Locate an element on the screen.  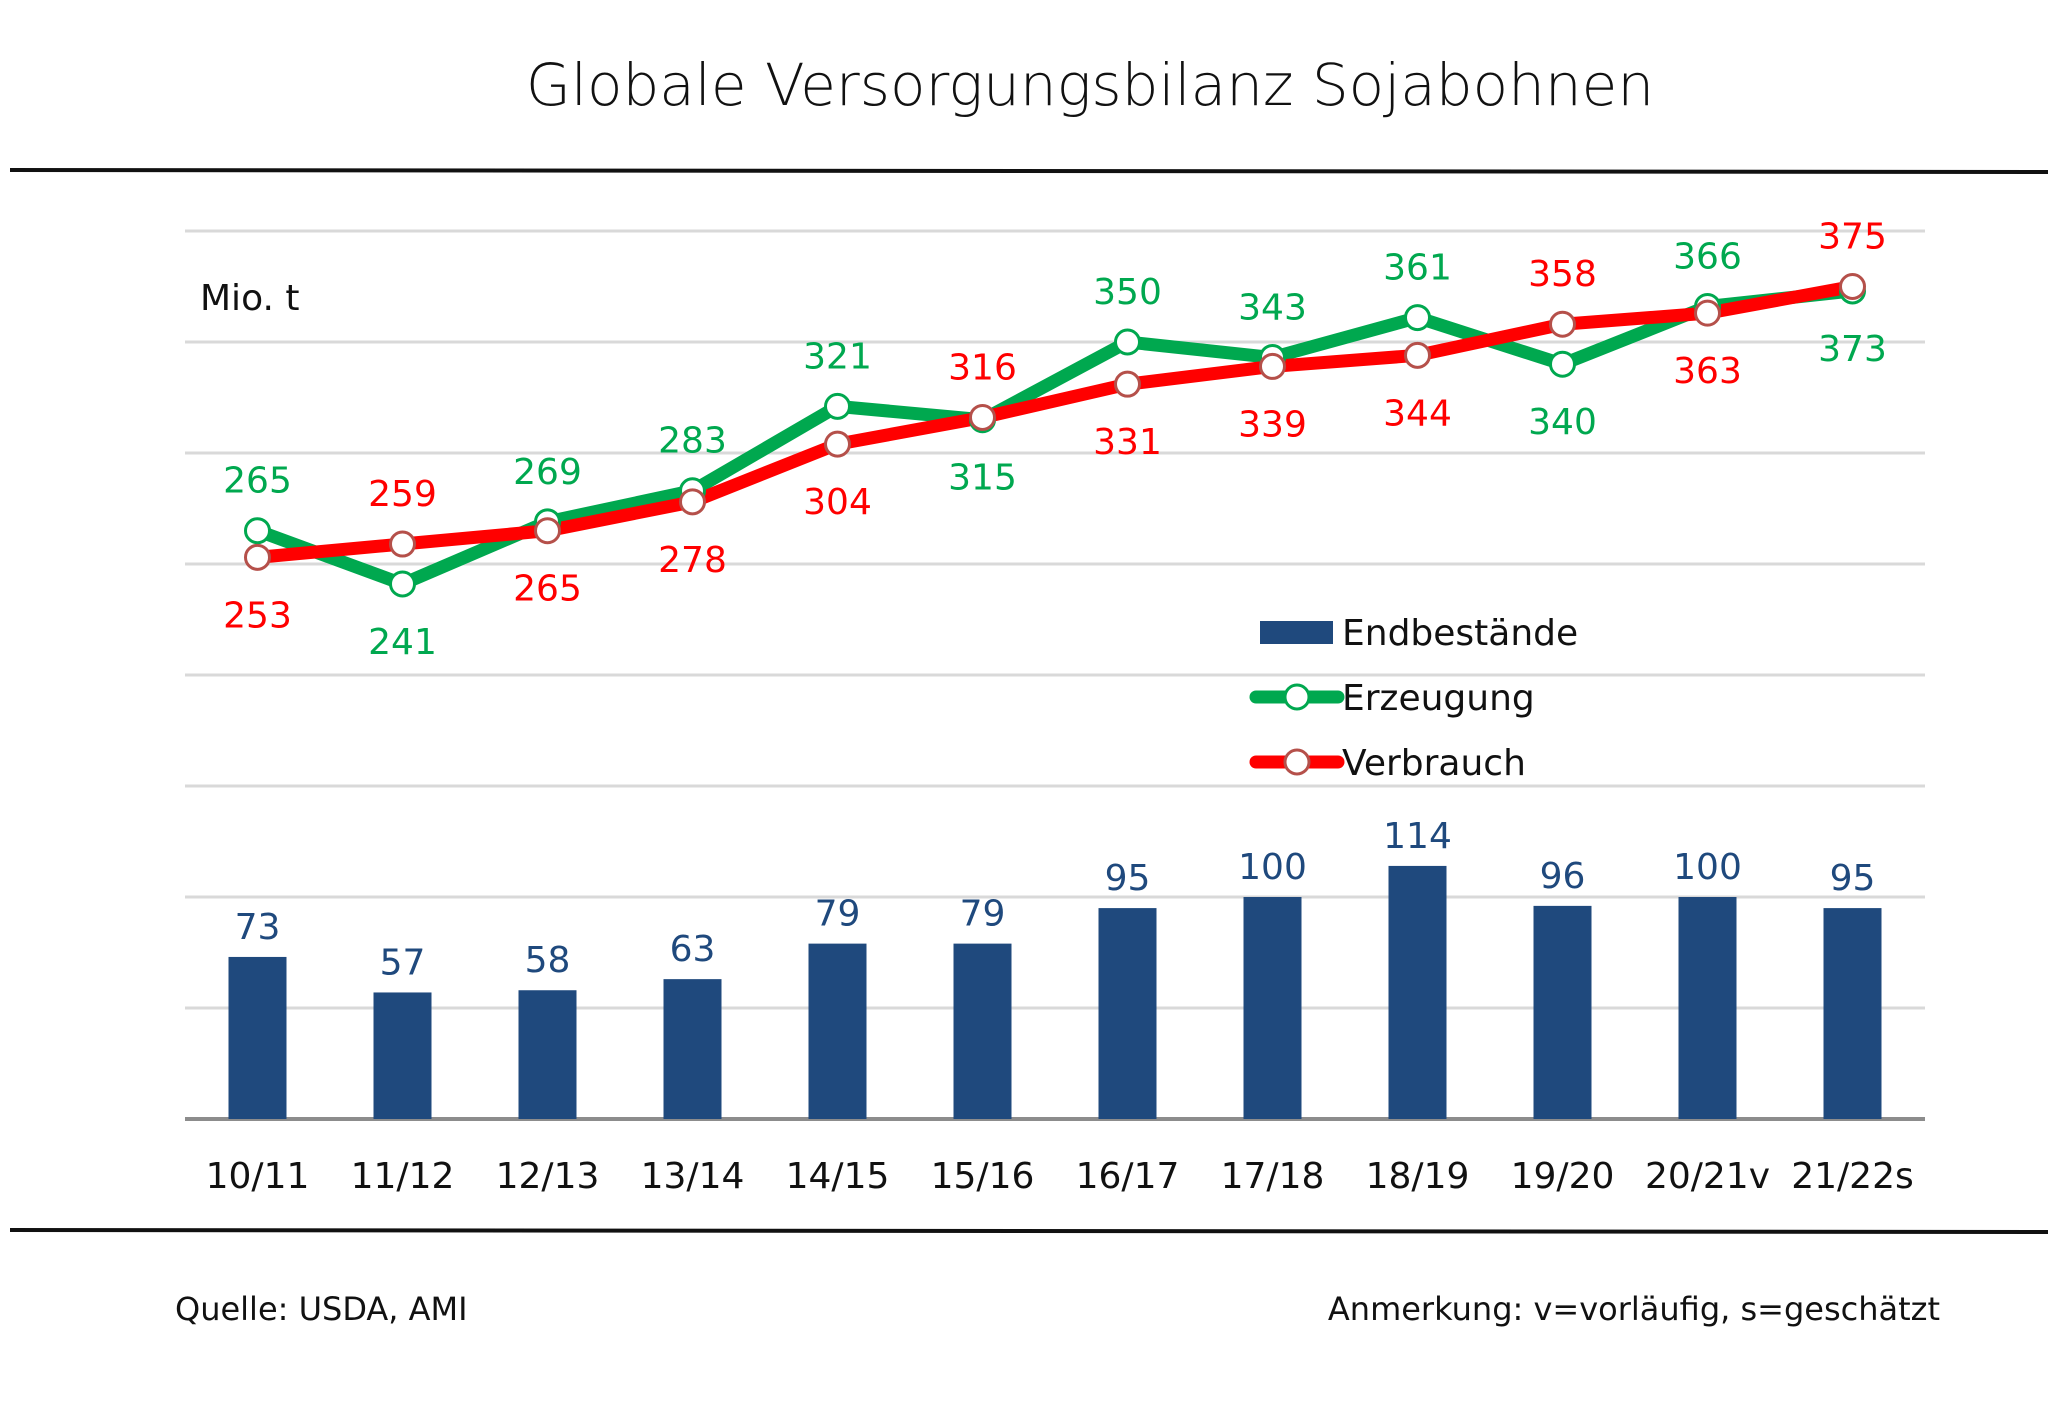
top-rule is located at coordinates (1028, 171).